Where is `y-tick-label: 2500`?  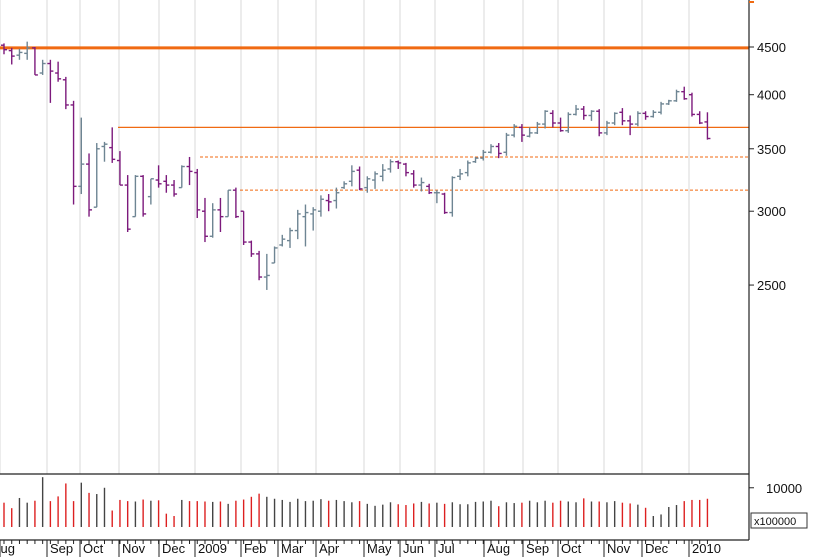
y-tick-label: 2500 is located at coordinates (771, 285).